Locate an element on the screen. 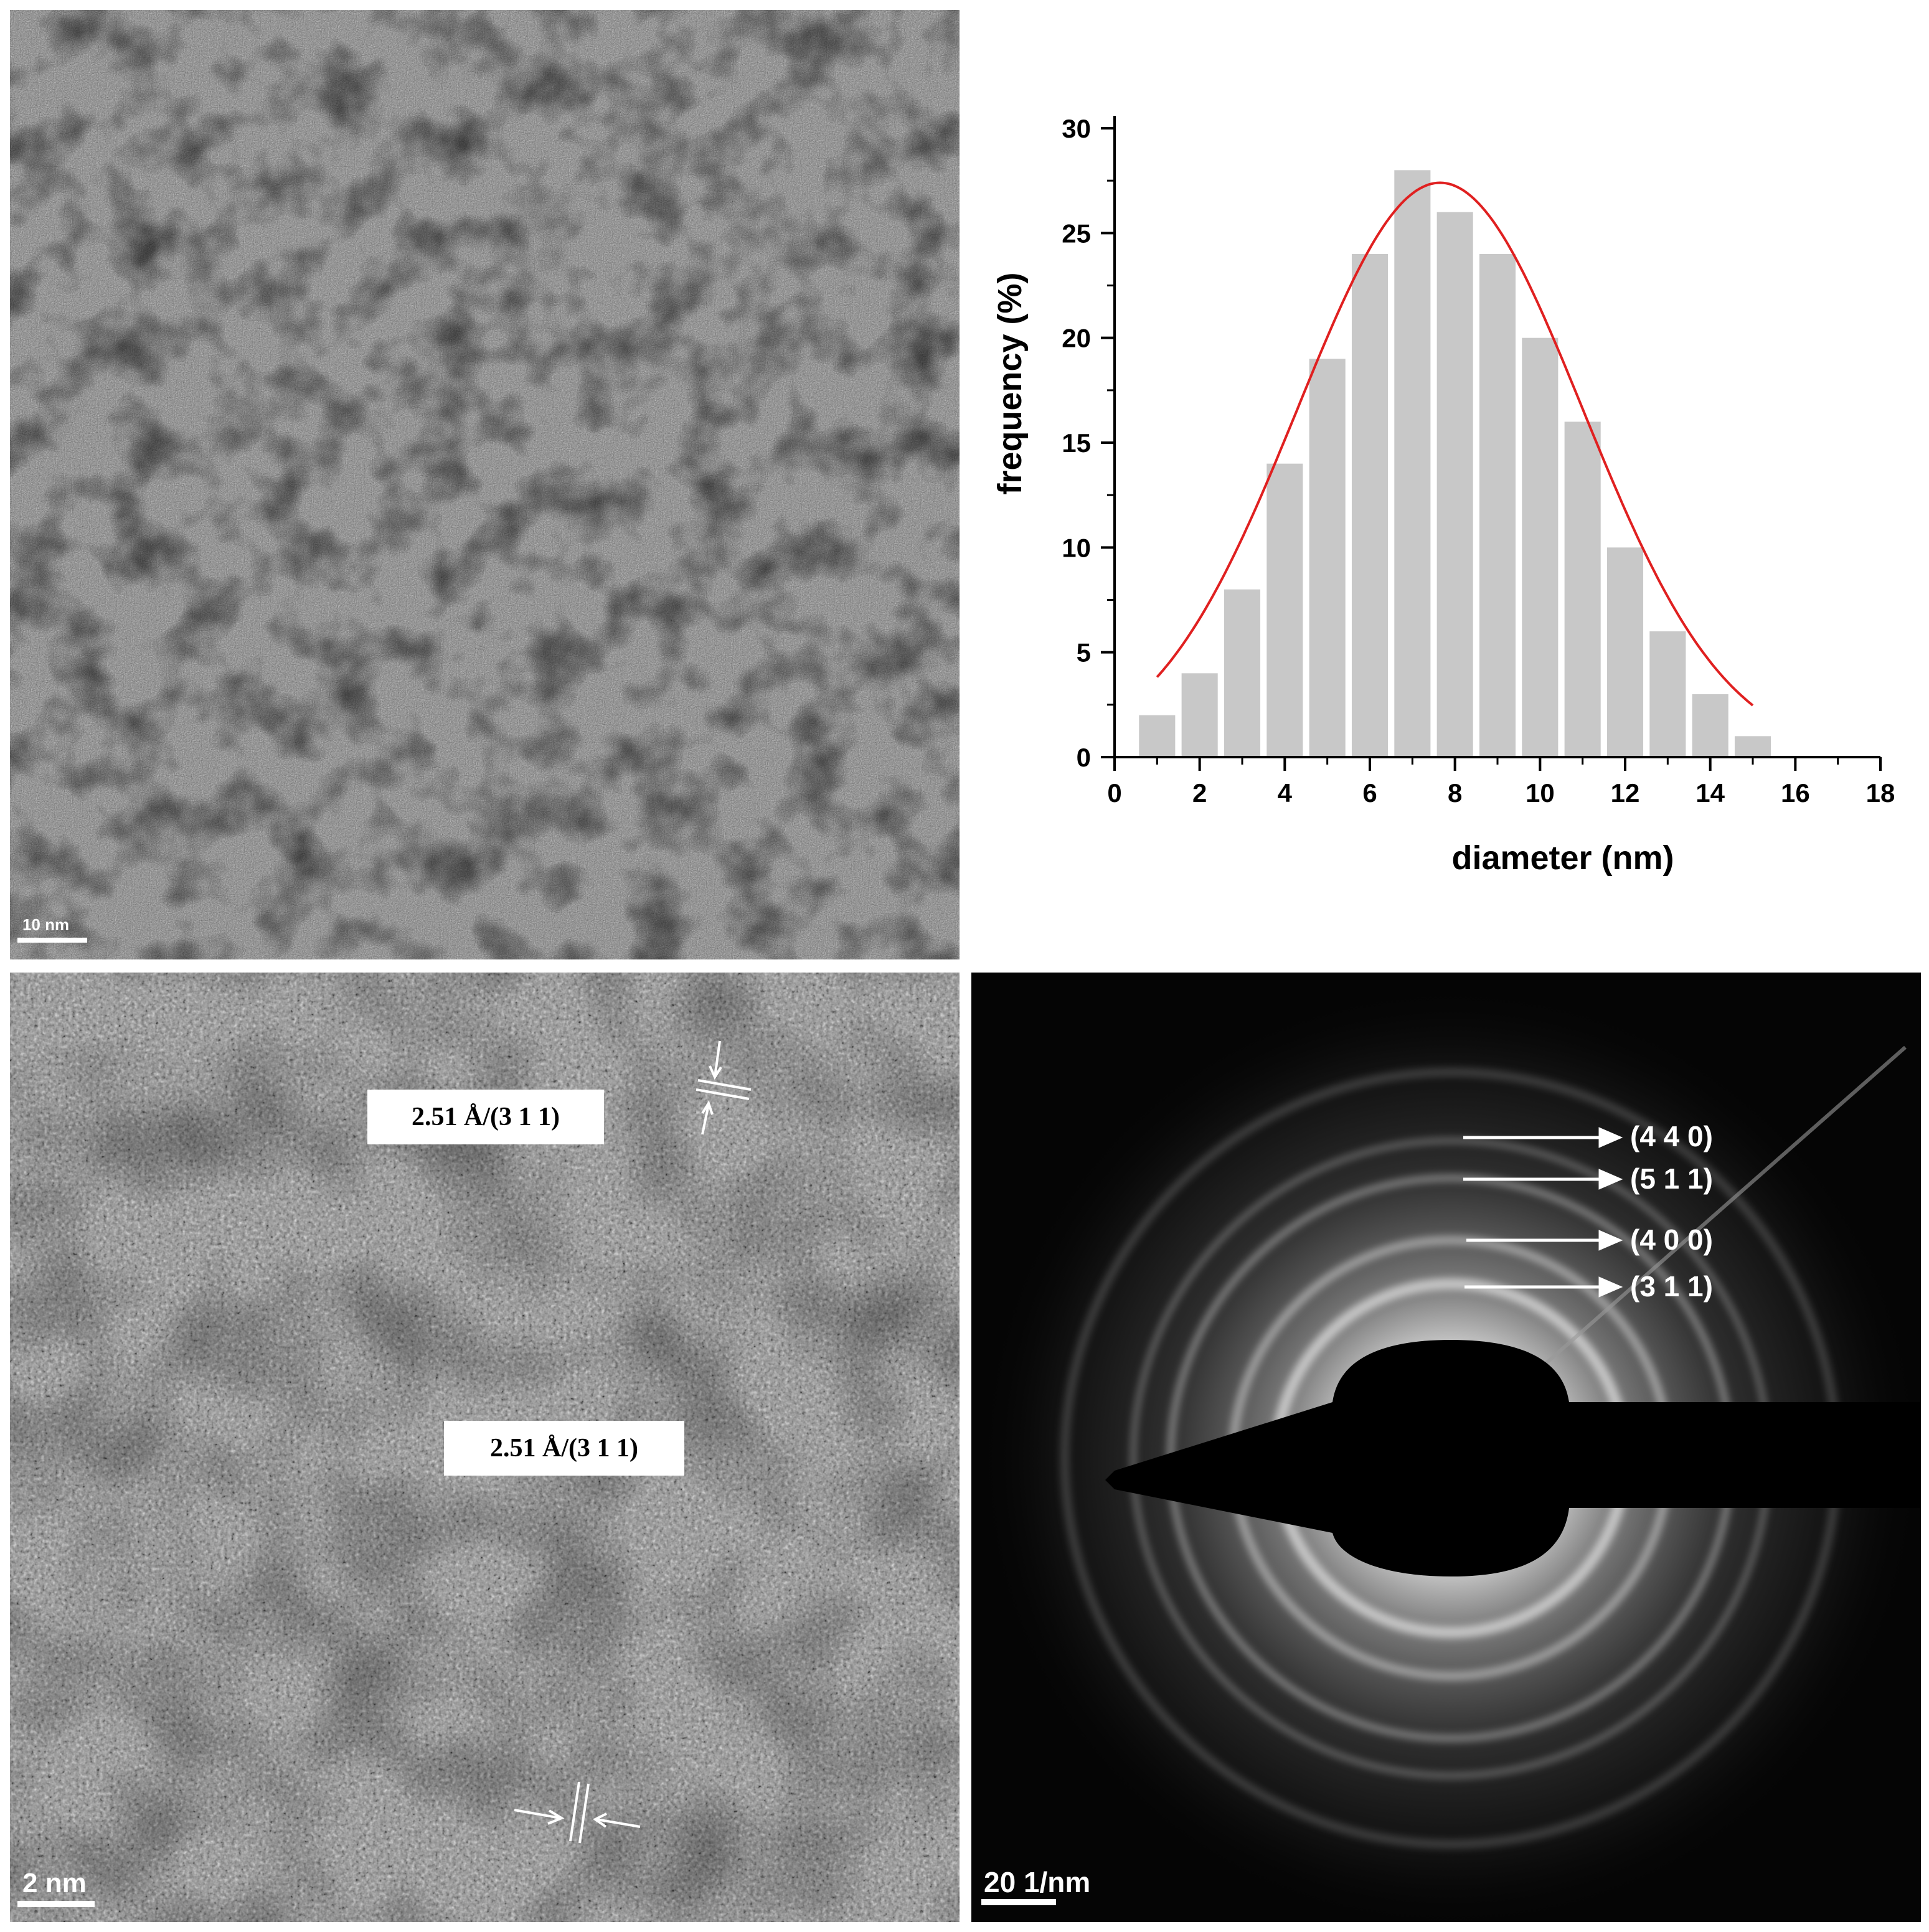 This screenshot has width=1929, height=1932. y-tick-label: 5 is located at coordinates (1084, 652).